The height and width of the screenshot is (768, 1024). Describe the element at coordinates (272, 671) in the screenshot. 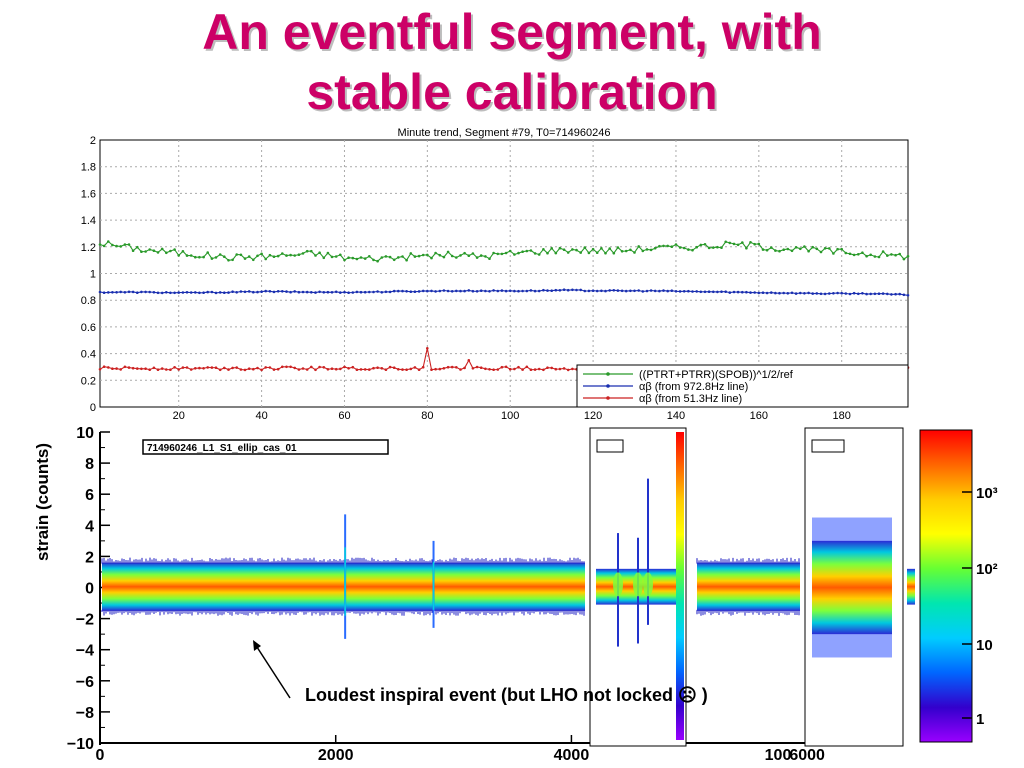

I see `annotation-arrow-line` at that location.